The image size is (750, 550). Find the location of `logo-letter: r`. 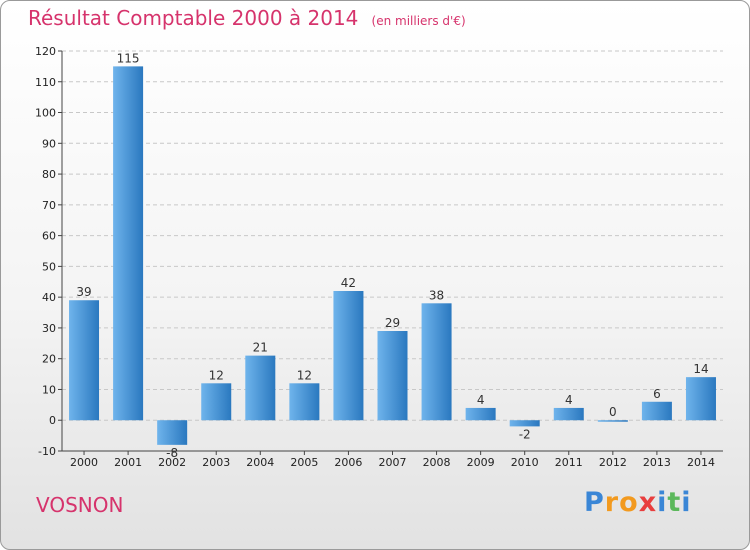

logo-letter: r is located at coordinates (612, 502).